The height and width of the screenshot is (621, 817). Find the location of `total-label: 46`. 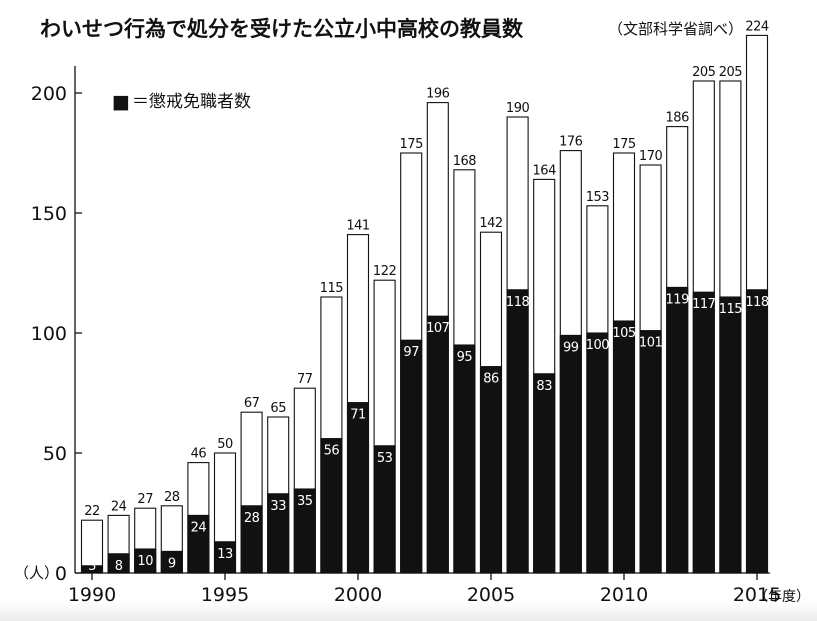

total-label: 46 is located at coordinates (199, 454).